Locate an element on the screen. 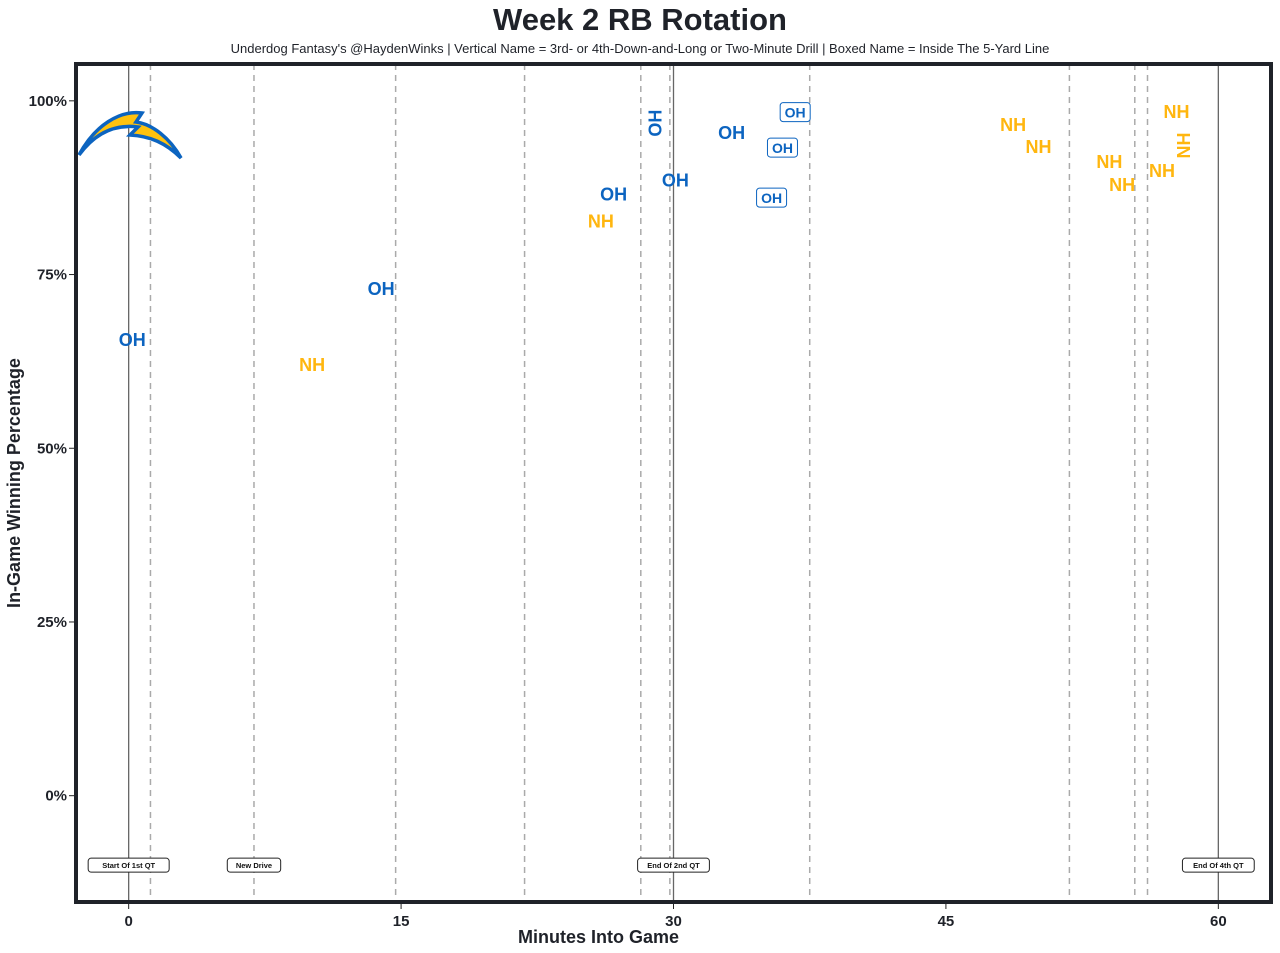  y-tick-label: 25% is located at coordinates (52, 622).